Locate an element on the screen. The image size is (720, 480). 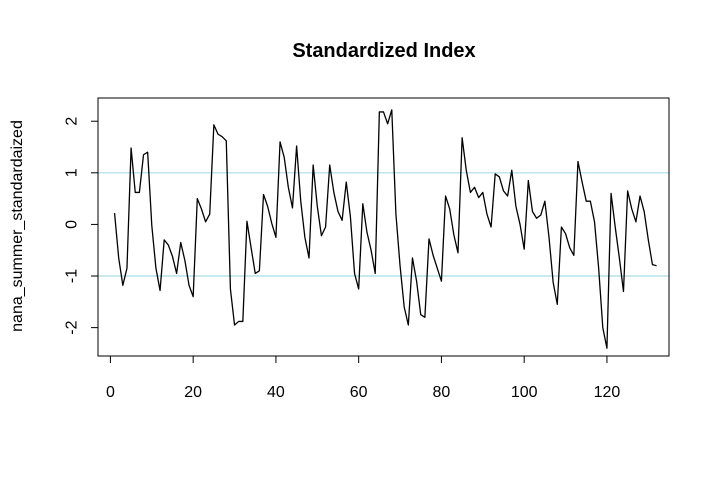
y-tick-label-2: 0 is located at coordinates (72, 224).